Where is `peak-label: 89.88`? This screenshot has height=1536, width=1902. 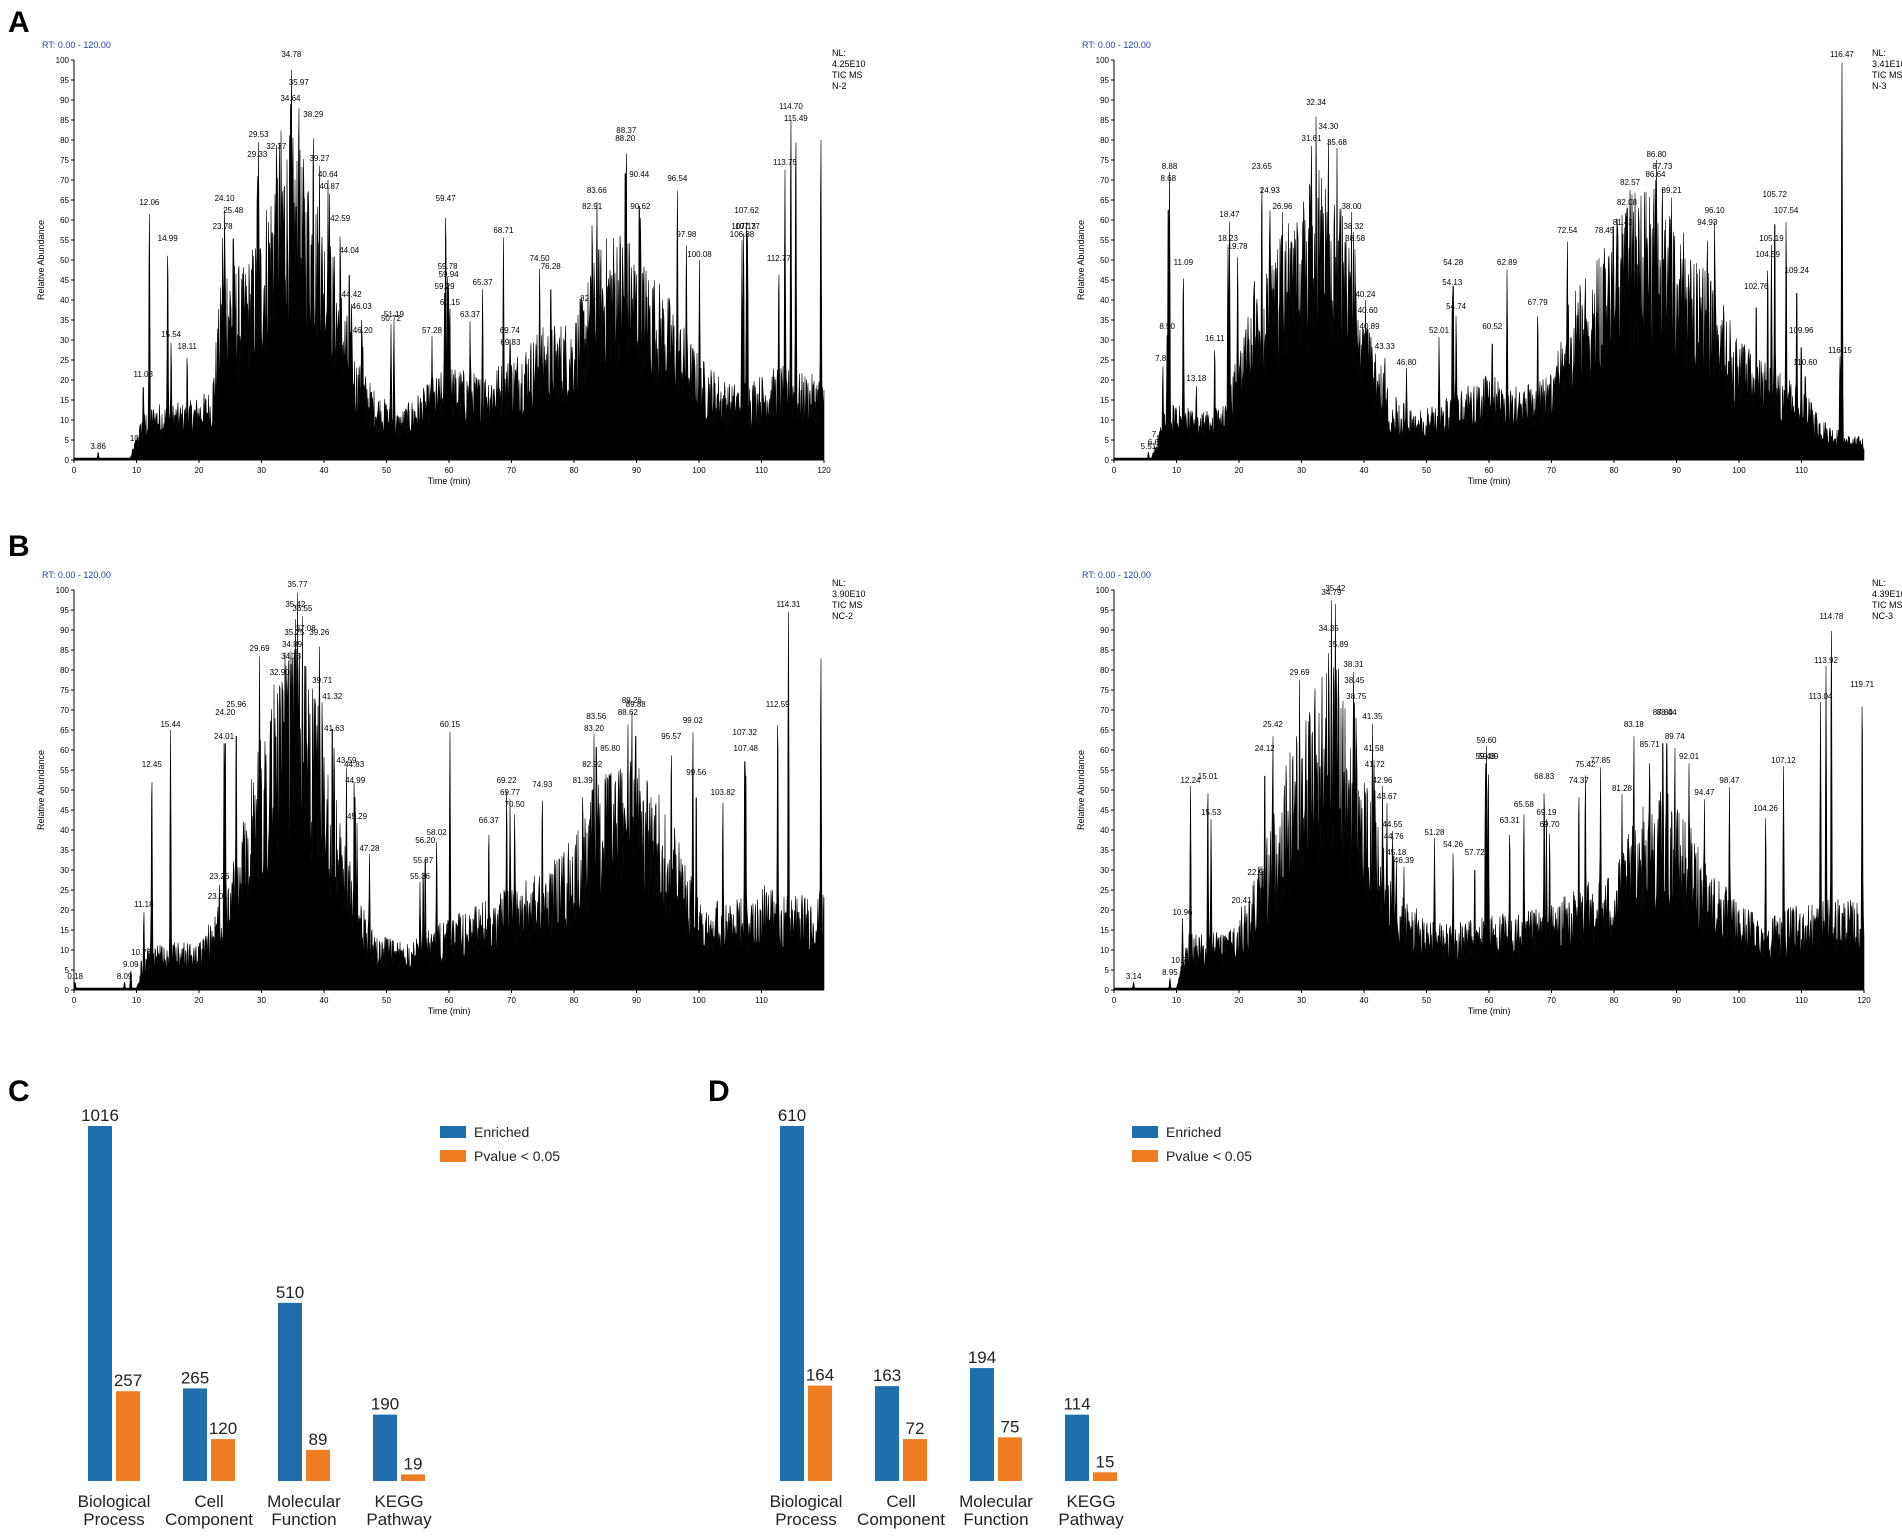
peak-label: 89.88 is located at coordinates (636, 704).